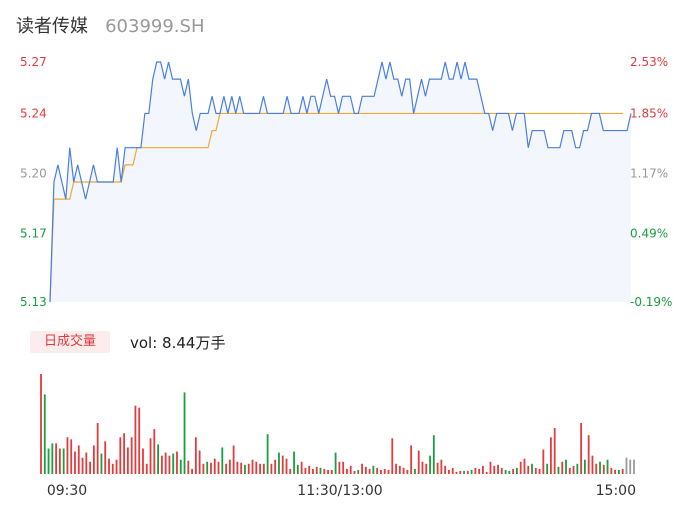  What do you see at coordinates (651, 182) in the screenshot?
I see `percent-axis-labels: 2.53% 1.85% 1.17% 0.49% -0.19%` at bounding box center [651, 182].